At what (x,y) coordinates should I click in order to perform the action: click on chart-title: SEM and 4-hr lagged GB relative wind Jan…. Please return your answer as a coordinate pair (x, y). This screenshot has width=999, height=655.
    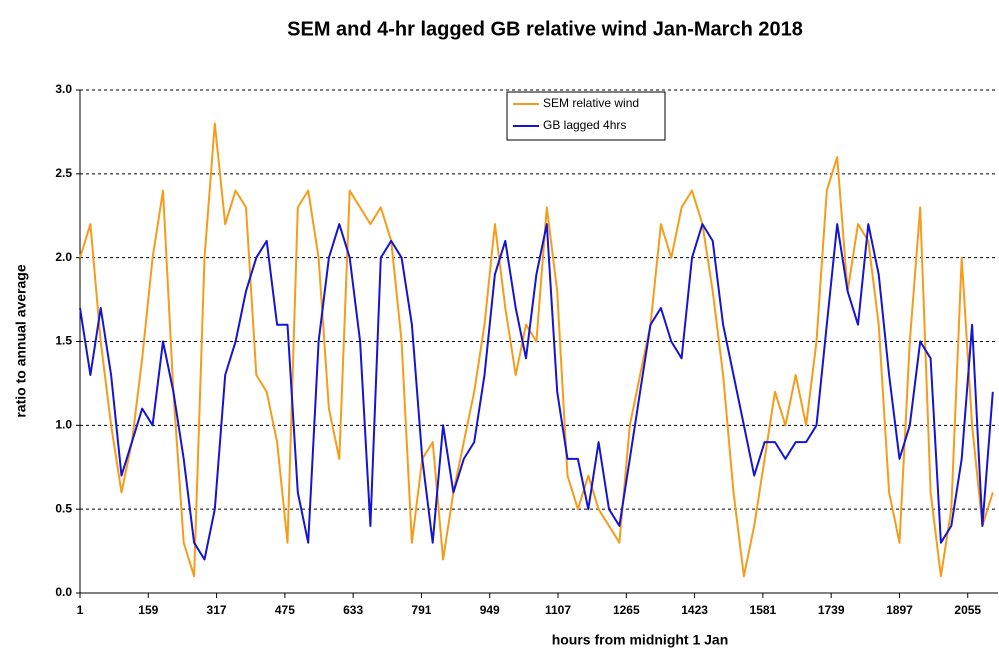
    Looking at the image, I should click on (545, 29).